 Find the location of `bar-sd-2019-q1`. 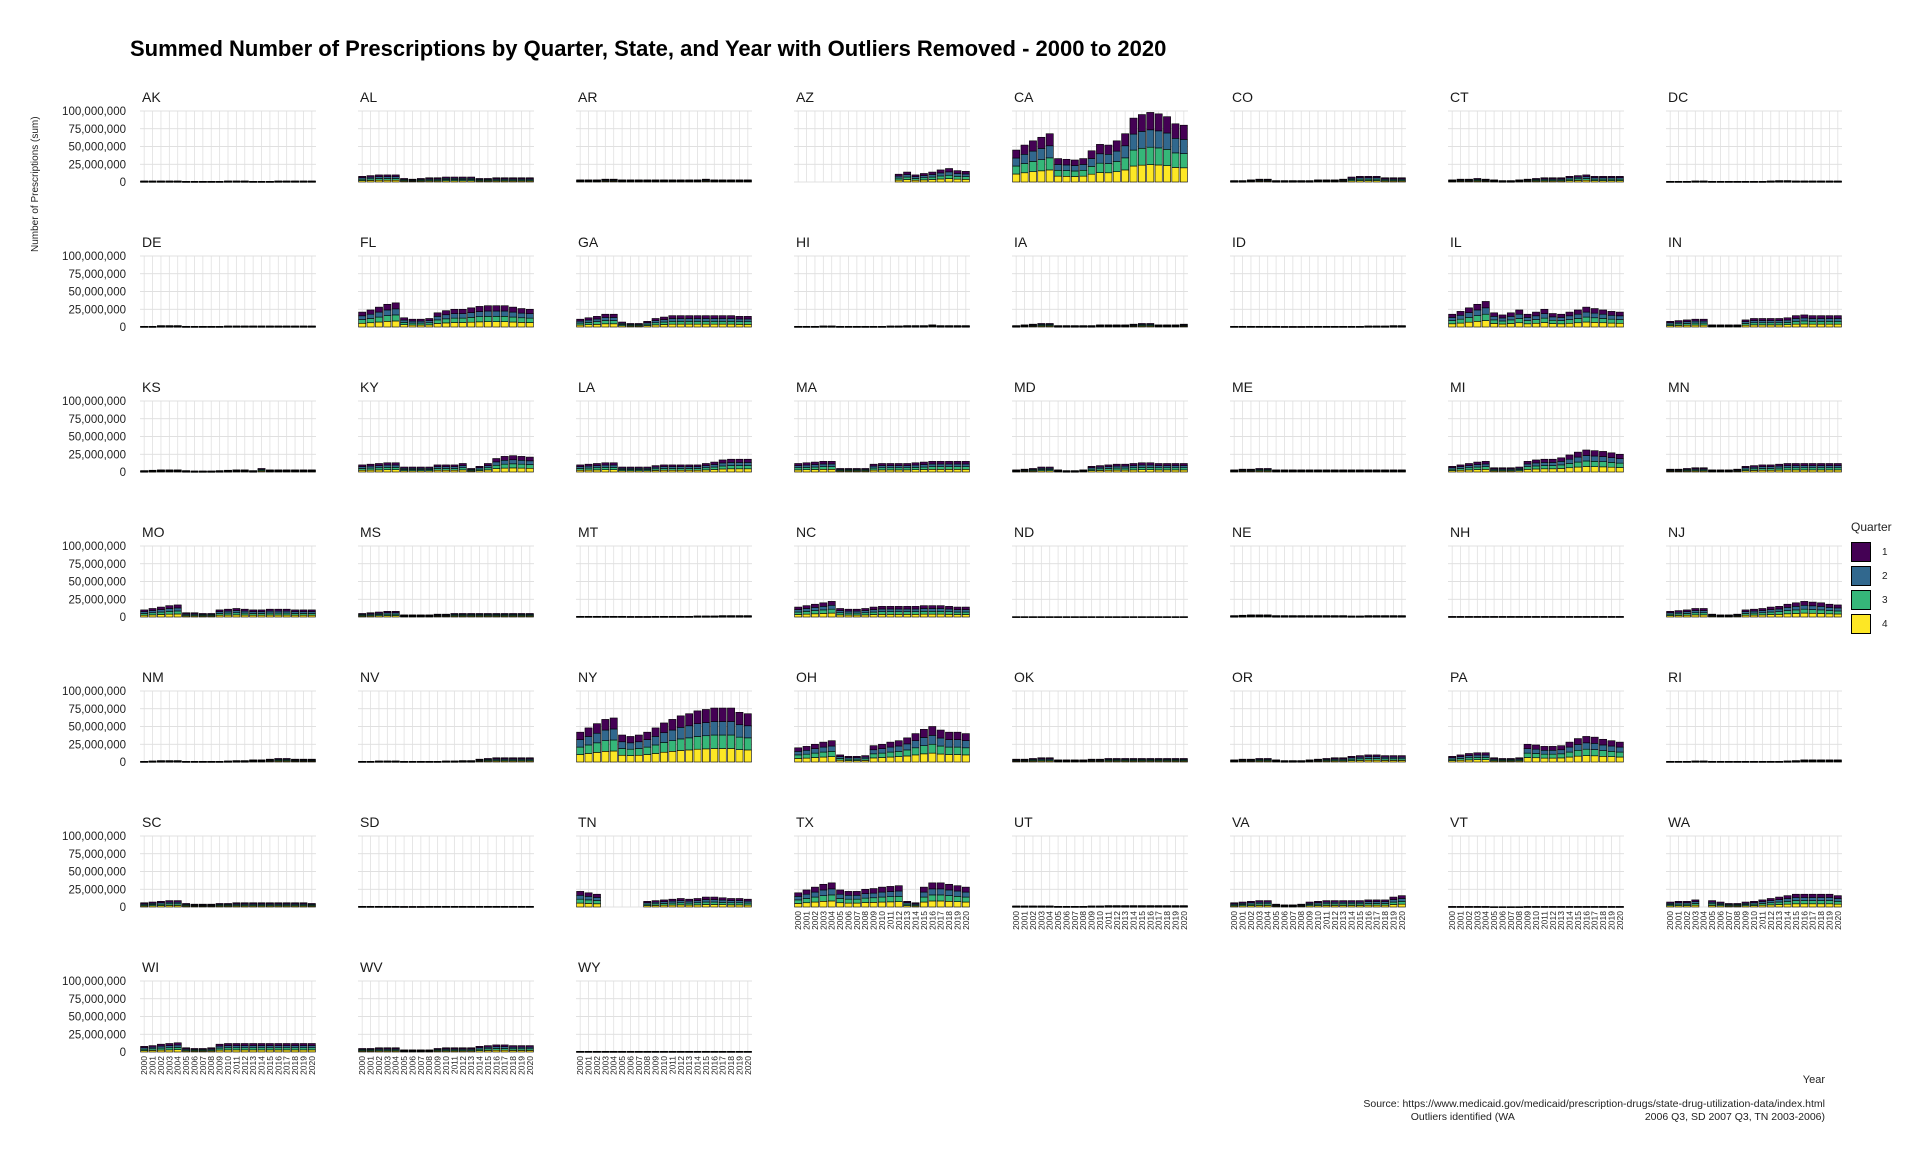

bar-sd-2019-q1 is located at coordinates (521, 906).